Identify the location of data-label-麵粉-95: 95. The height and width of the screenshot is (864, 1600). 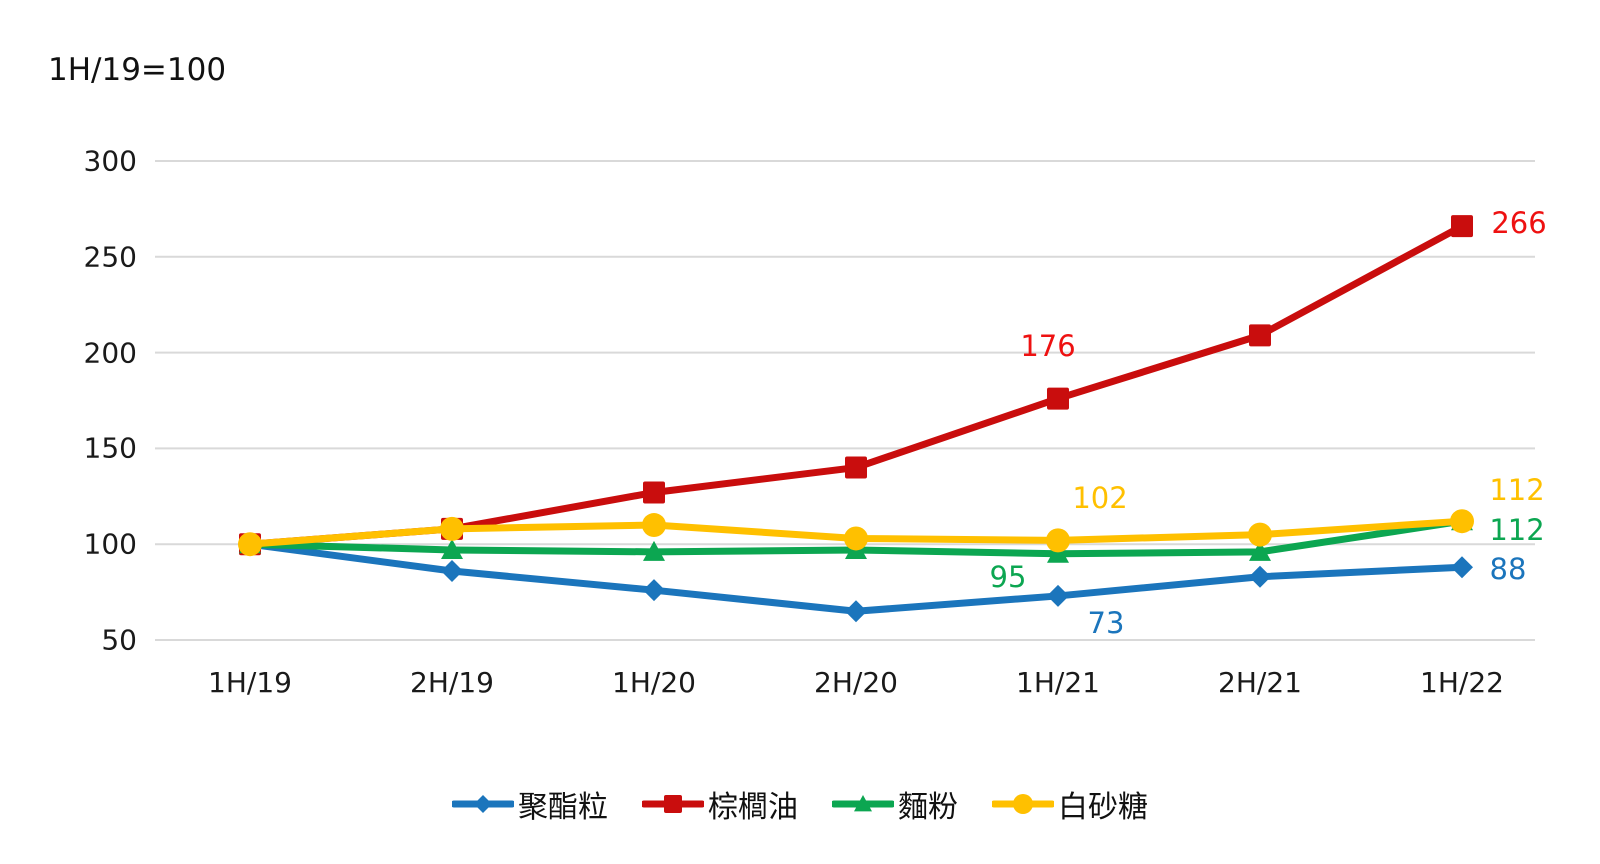
(1008, 576).